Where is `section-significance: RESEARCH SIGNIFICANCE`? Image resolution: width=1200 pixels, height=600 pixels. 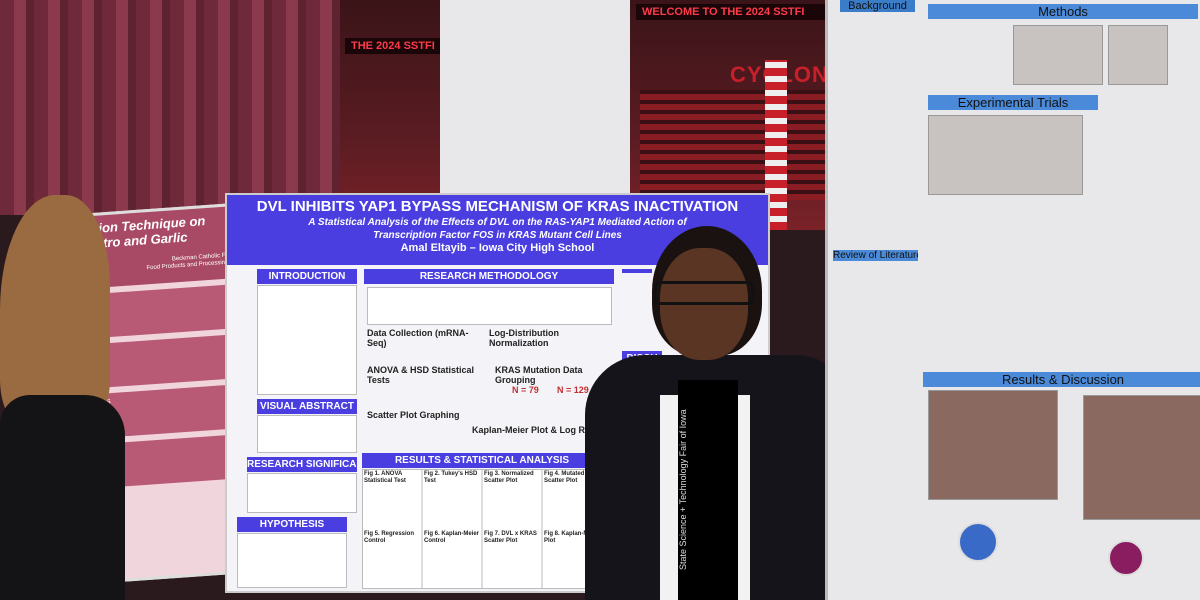
section-significance: RESEARCH SIGNIFICANCE is located at coordinates (302, 464).